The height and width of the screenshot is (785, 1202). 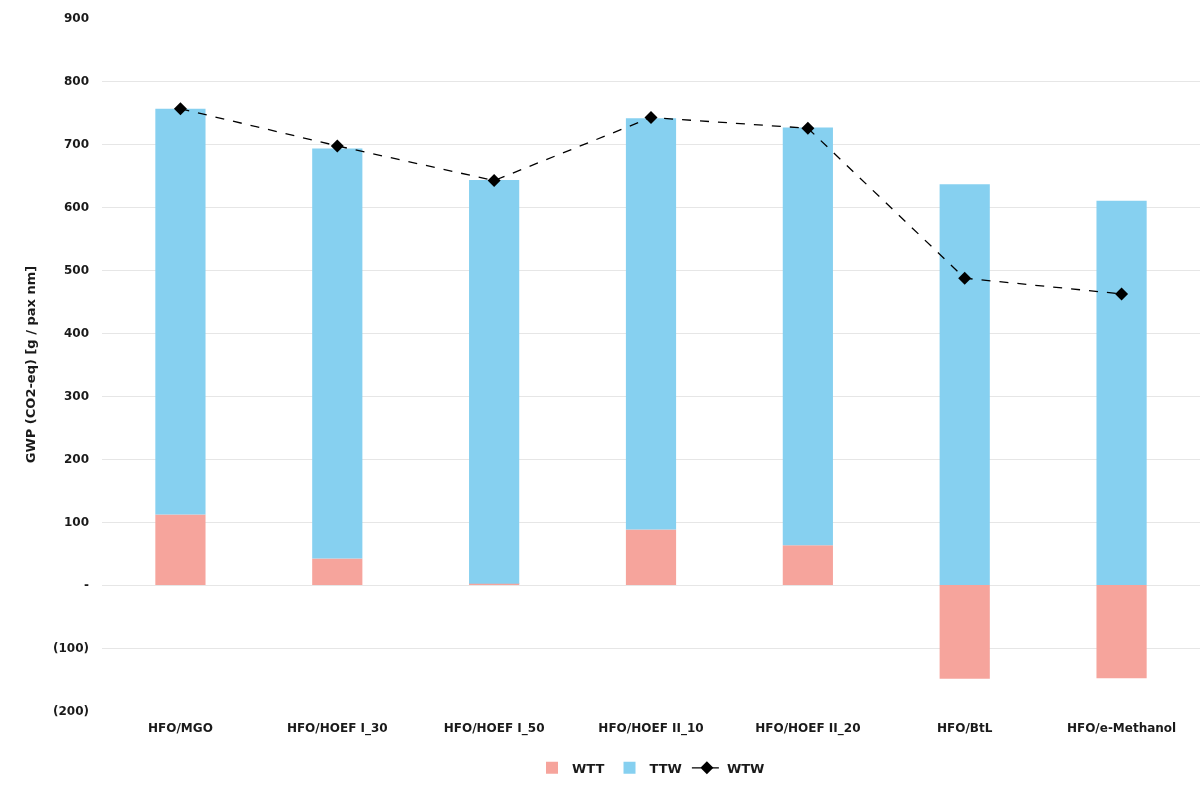 What do you see at coordinates (808, 728) in the screenshot?
I see `x-tick-label: HFO/HOEF II_20` at bounding box center [808, 728].